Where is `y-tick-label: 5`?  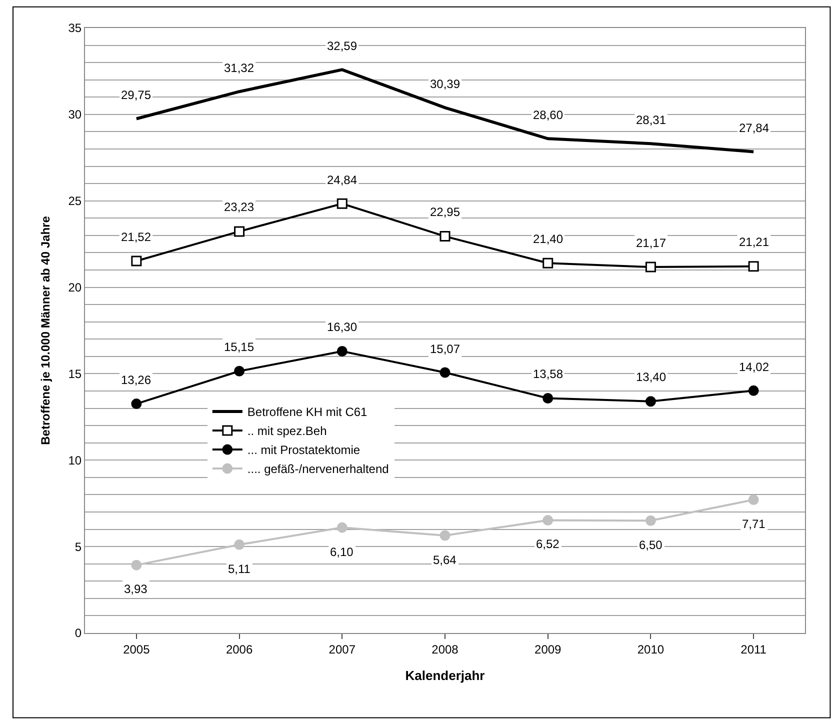 y-tick-label: 5 is located at coordinates (78, 547).